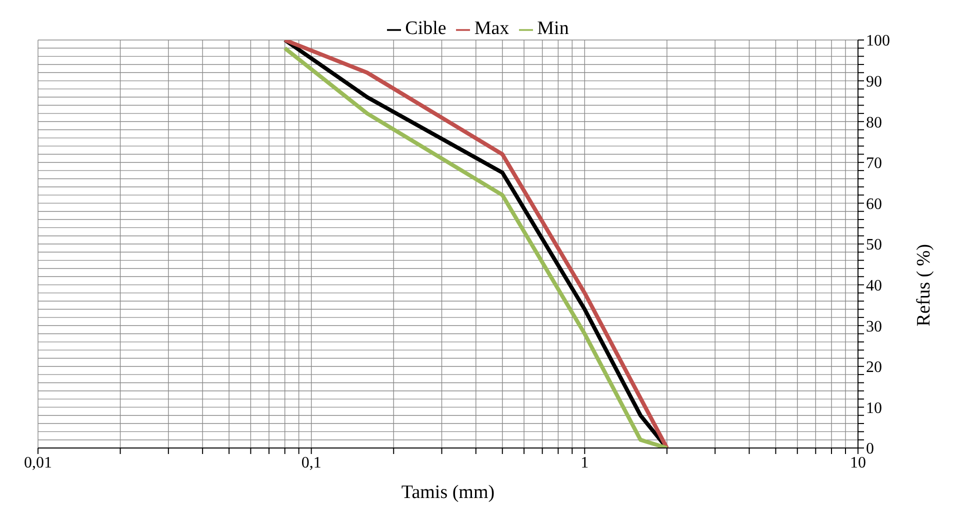 The width and height of the screenshot is (957, 522). I want to click on y-tick-label: 80, so click(874, 123).